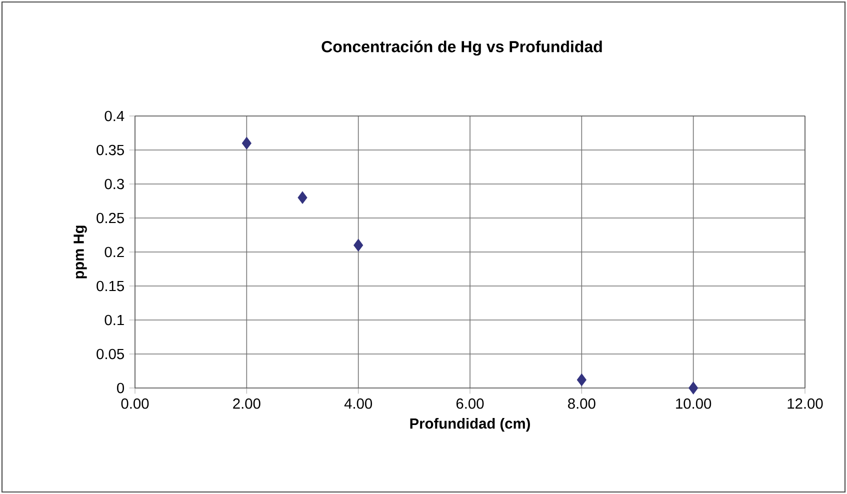 This screenshot has width=847, height=494. Describe the element at coordinates (80, 252) in the screenshot. I see `y-axis-title: ppm Hg` at that location.